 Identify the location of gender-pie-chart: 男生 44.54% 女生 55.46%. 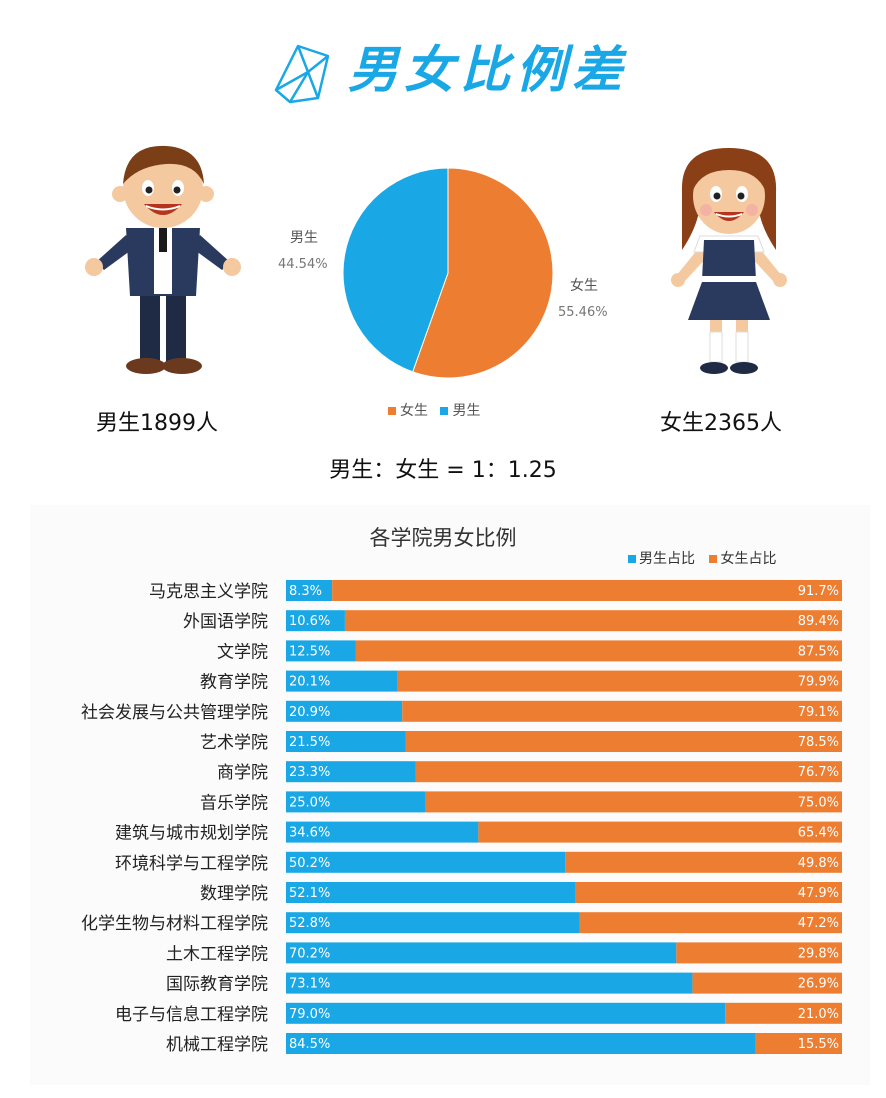
(443, 273).